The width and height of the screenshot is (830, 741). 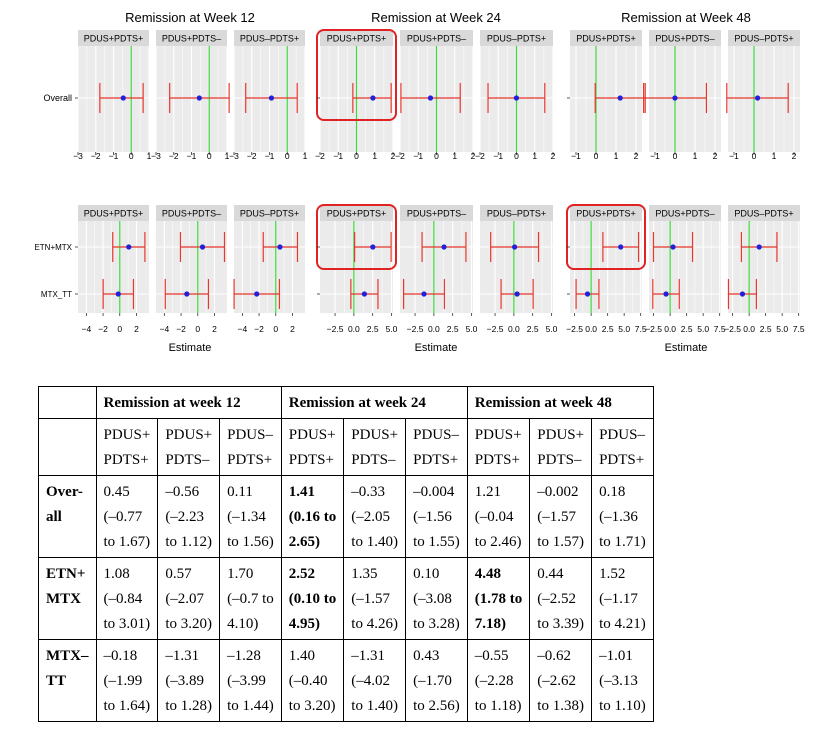 I want to click on y-row-label: ETN+MTX, so click(x=53, y=247).